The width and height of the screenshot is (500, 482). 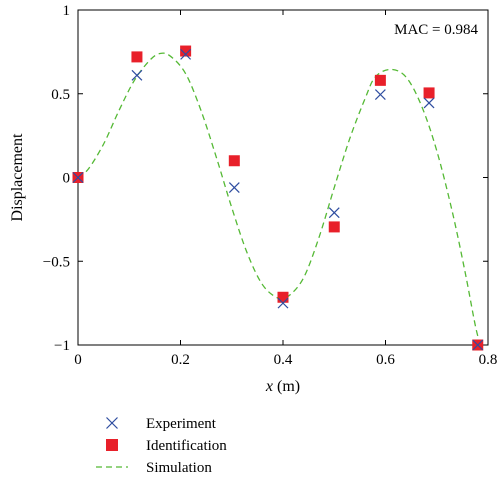 I want to click on x-tick-label: 0.2, so click(x=180, y=360).